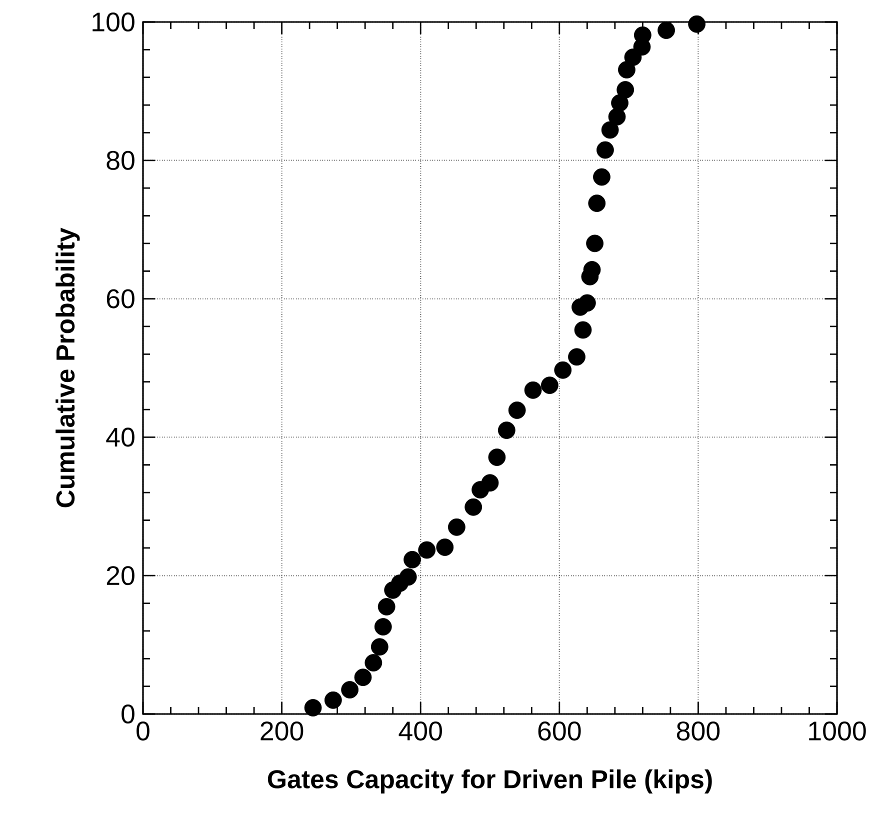 Image resolution: width=878 pixels, height=838 pixels. Describe the element at coordinates (420, 731) in the screenshot. I see `x-tick-label: 400` at that location.